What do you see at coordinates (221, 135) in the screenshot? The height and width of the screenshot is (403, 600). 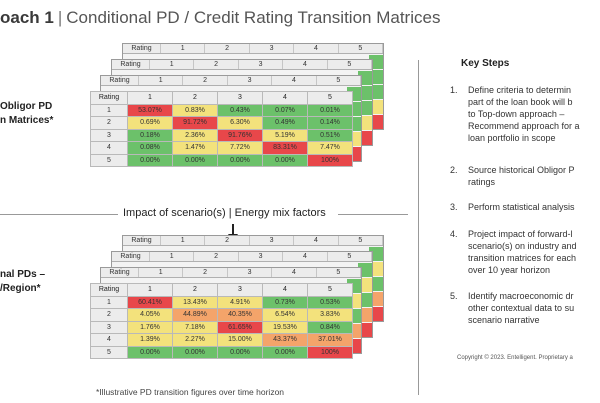 I see `matrix-row: 3 0.18% 2.36% 91.76% 5.19% 0.51%` at bounding box center [221, 135].